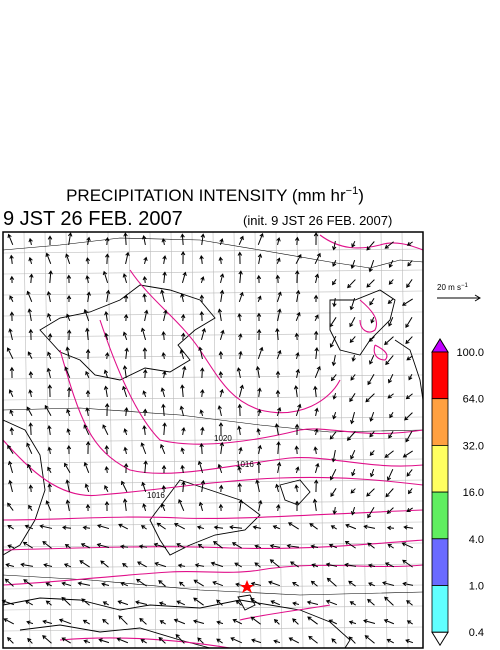 This screenshot has width=500, height=650. I want to click on isobar-label: 1016, so click(156, 495).